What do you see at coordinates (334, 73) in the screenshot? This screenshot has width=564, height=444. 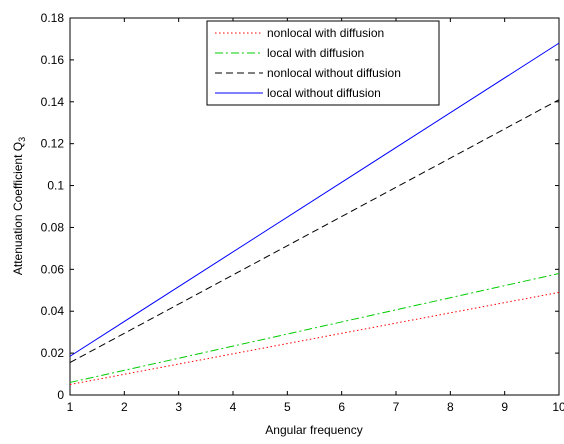 I see `legend-label-3: nonlocal without diffusion` at bounding box center [334, 73].